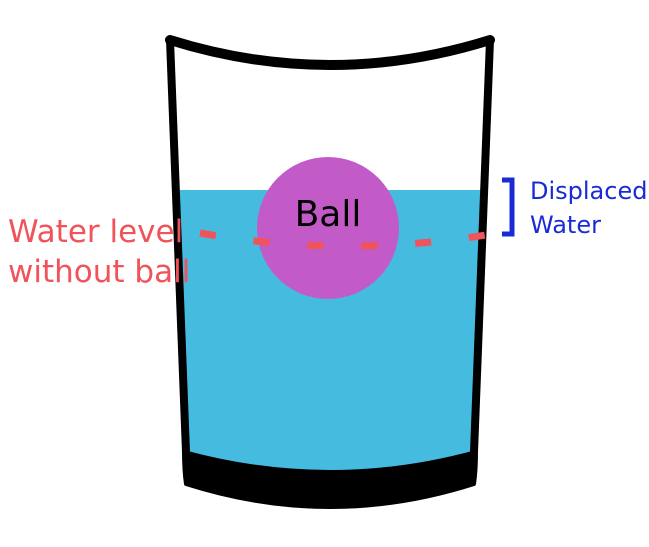 This screenshot has width=649, height=547. Describe the element at coordinates (328, 214) in the screenshot. I see `ball-label: Ball` at that location.